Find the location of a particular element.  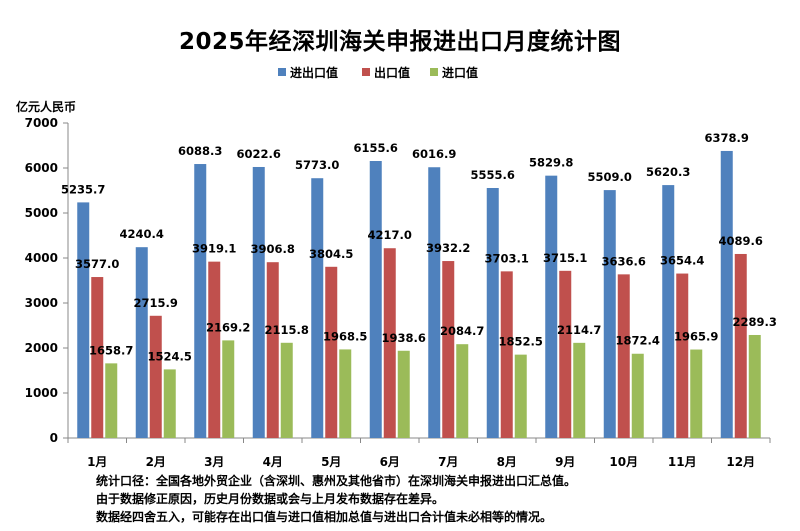

data-label: 5829.8 is located at coordinates (551, 163).